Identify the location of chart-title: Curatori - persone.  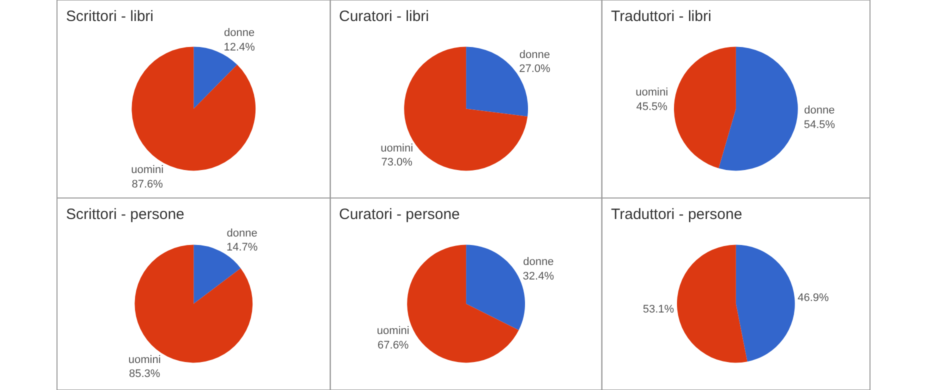
(399, 214).